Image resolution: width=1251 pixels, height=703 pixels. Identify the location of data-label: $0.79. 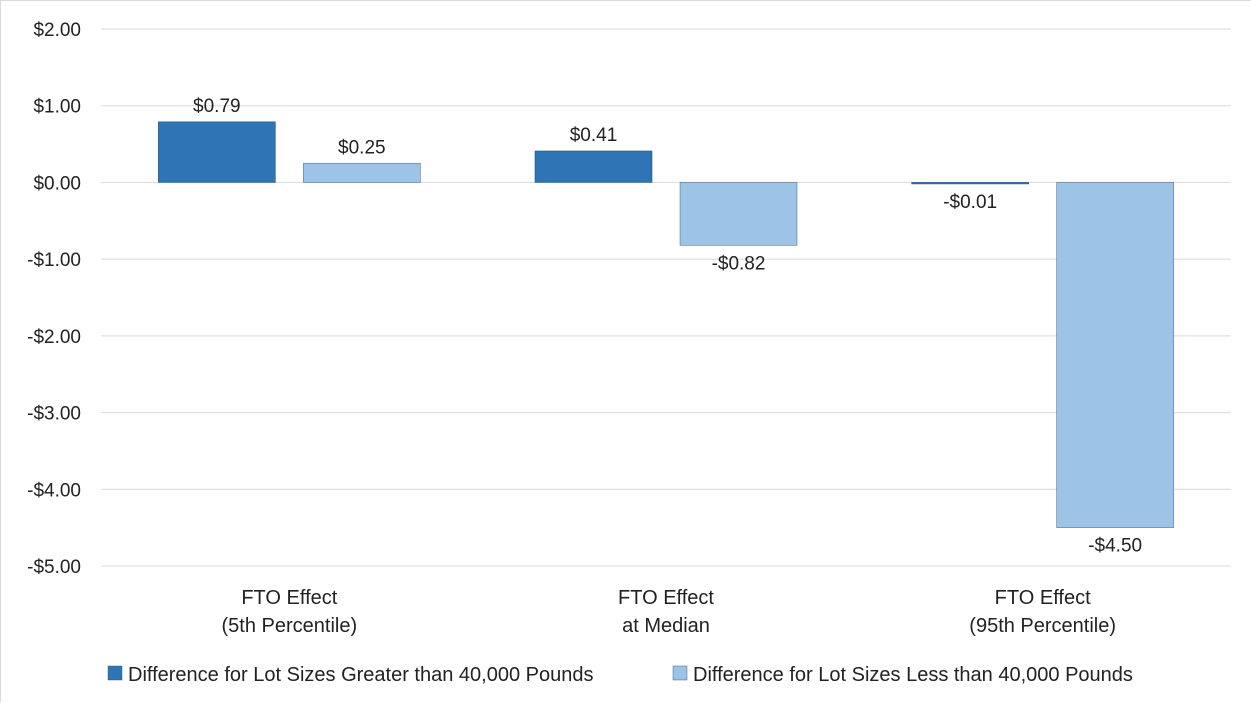
(217, 106).